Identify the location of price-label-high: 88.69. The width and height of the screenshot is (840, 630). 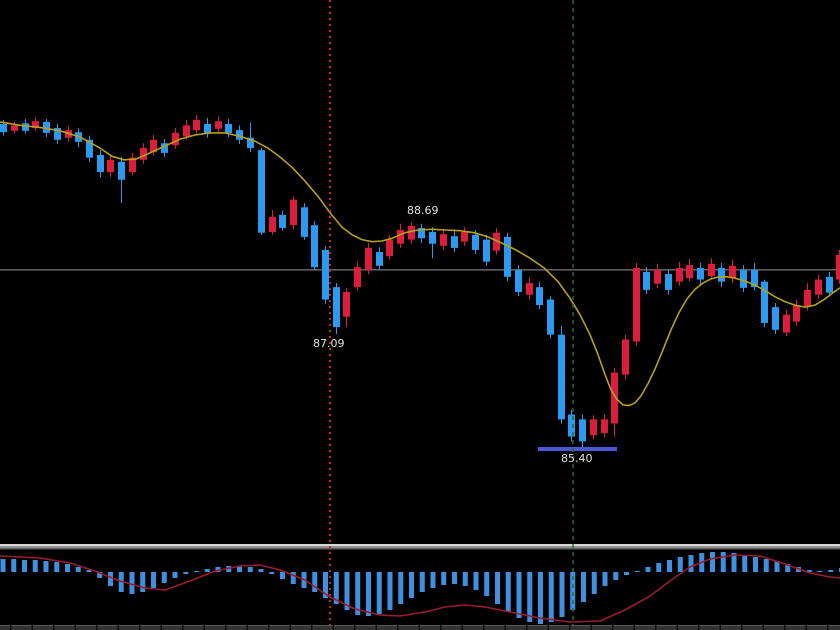
(423, 210).